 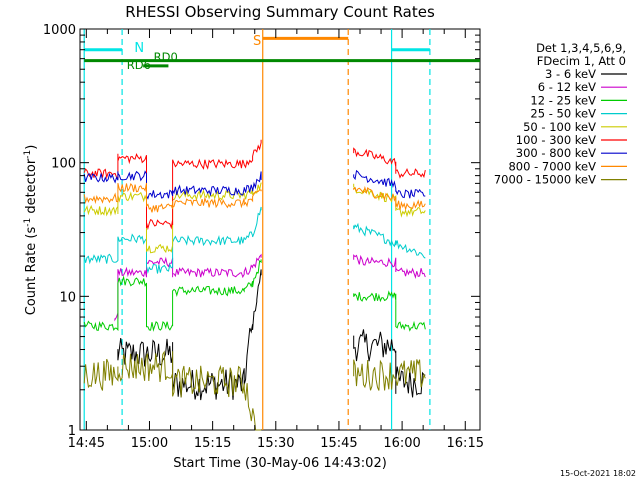 What do you see at coordinates (31, 147) in the screenshot?
I see `y-label-end: )` at bounding box center [31, 147].